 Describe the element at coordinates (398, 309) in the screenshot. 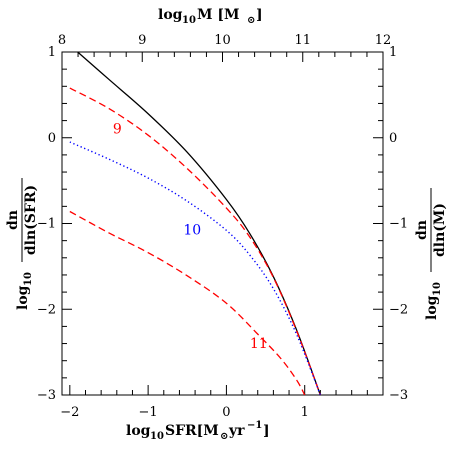

I see `y-right-tick-label: −2` at that location.